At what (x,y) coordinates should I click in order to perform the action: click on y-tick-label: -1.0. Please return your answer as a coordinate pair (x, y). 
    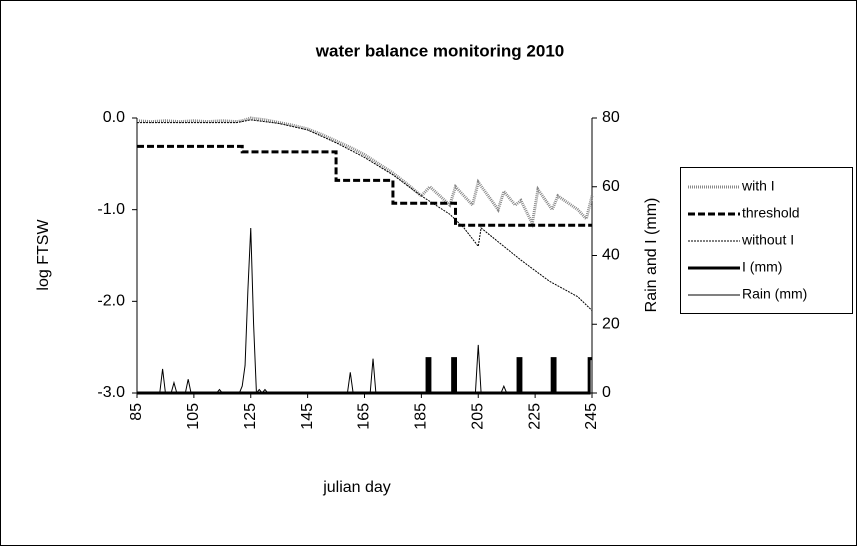
    Looking at the image, I should click on (111, 209).